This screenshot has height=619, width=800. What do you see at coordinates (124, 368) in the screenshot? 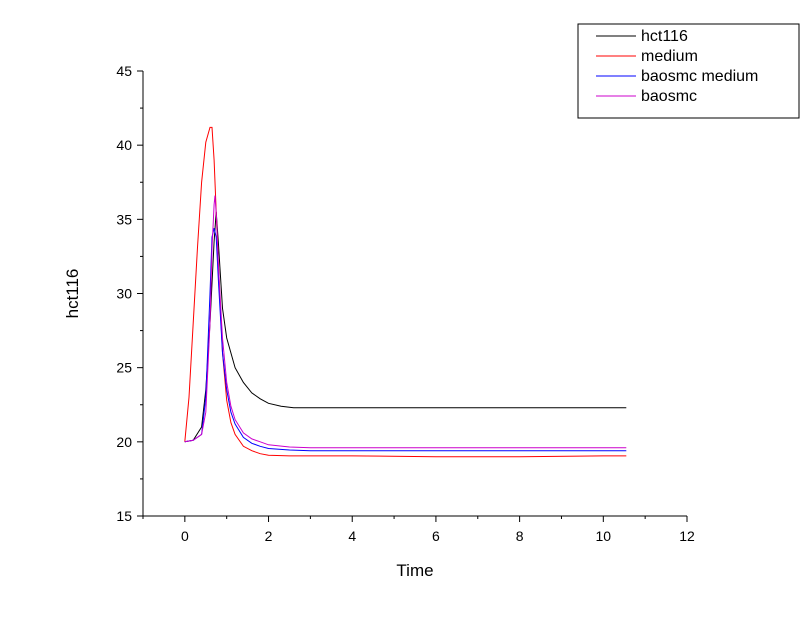
I see `y-tick-label: 25` at bounding box center [124, 368].